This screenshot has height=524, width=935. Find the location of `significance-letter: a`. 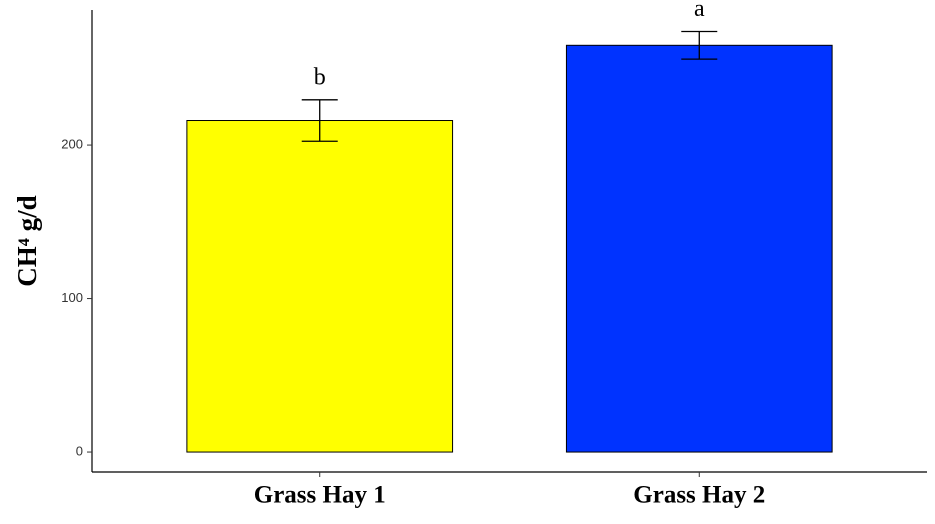

significance-letter: a is located at coordinates (699, 11).